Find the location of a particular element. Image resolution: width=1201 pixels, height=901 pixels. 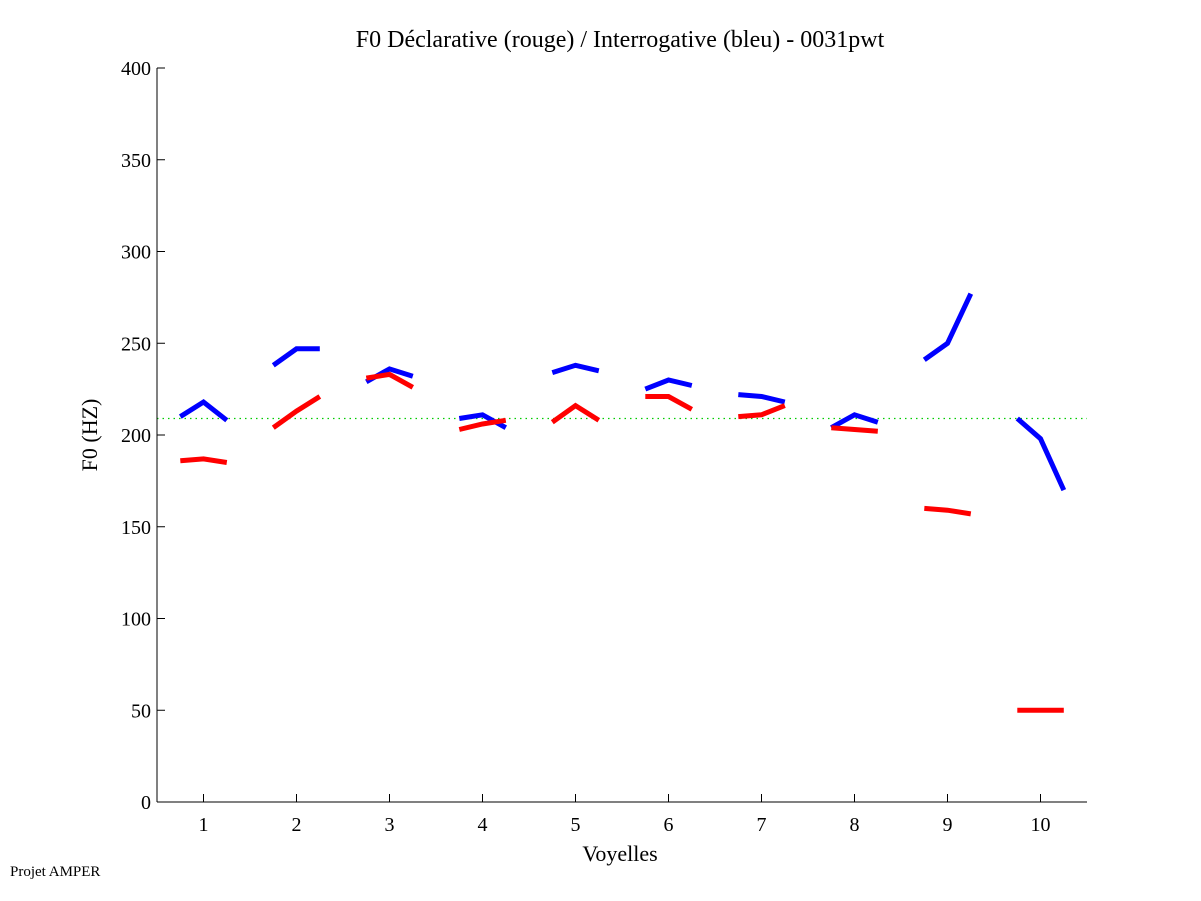

y-tick-label: 0 is located at coordinates (146, 803).